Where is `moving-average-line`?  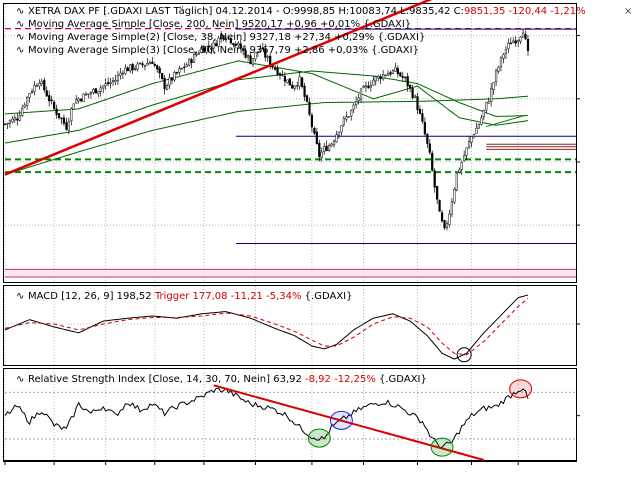
moving-average-line is located at coordinates (266, 135).